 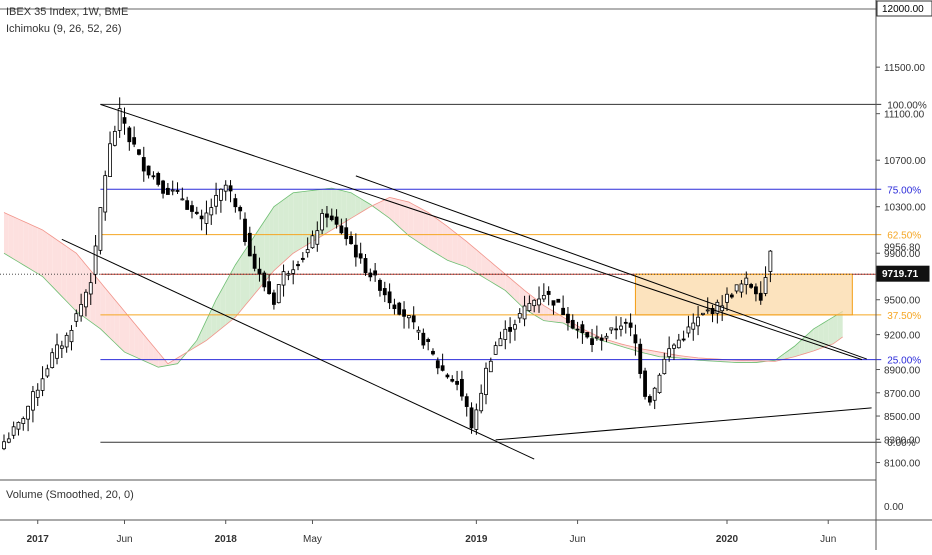 What do you see at coordinates (904, 8) in the screenshot?
I see `y-top-label-box` at bounding box center [904, 8].